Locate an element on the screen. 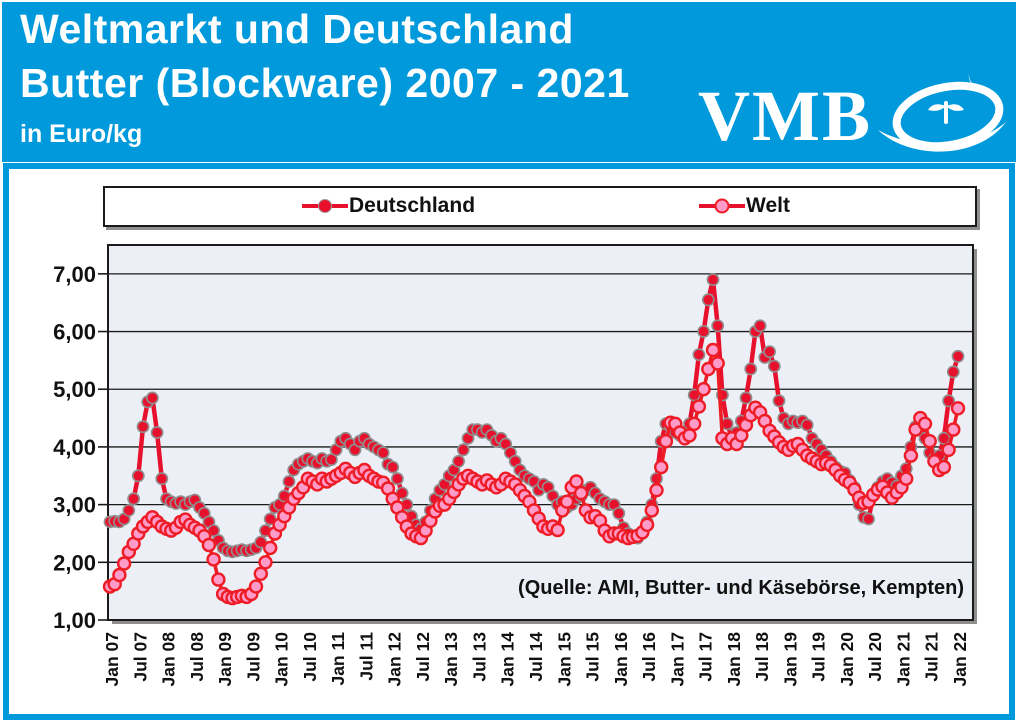 This screenshot has height=724, width=1018. x-tick-label: Jan 08 is located at coordinates (169, 659).